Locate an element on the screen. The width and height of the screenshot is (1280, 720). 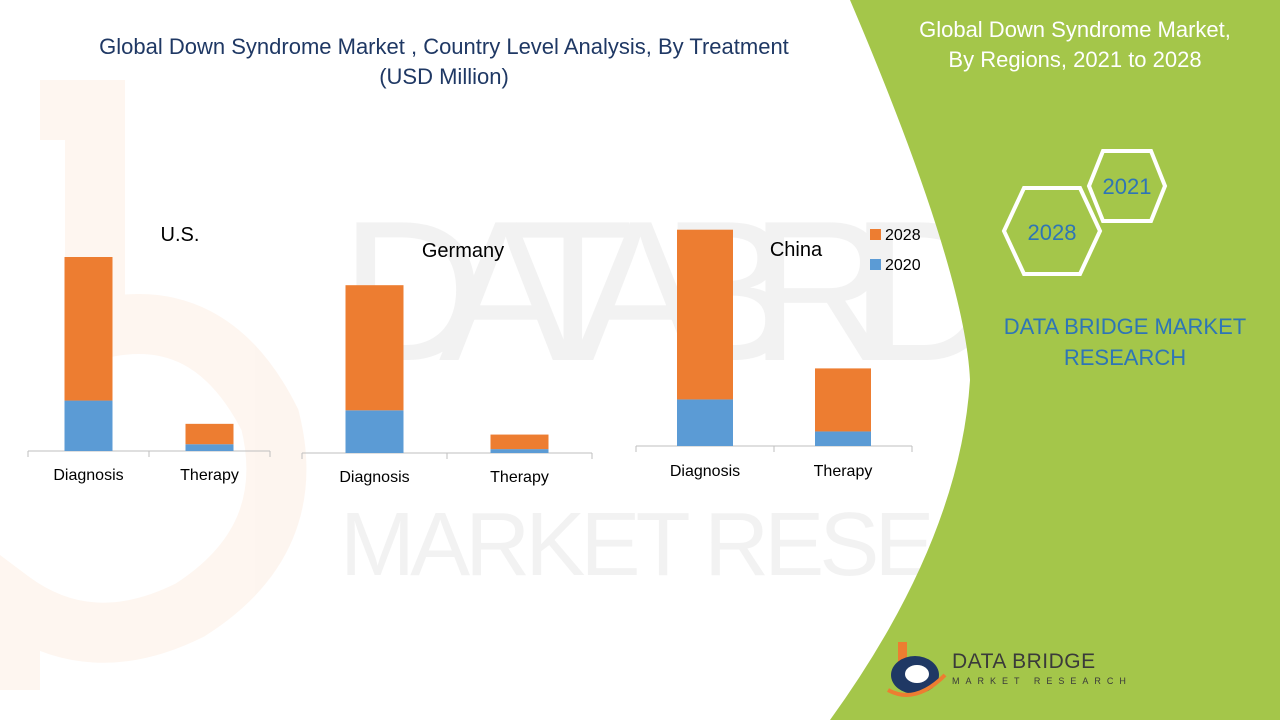
hexagon-2028 is located at coordinates (1052, 231).